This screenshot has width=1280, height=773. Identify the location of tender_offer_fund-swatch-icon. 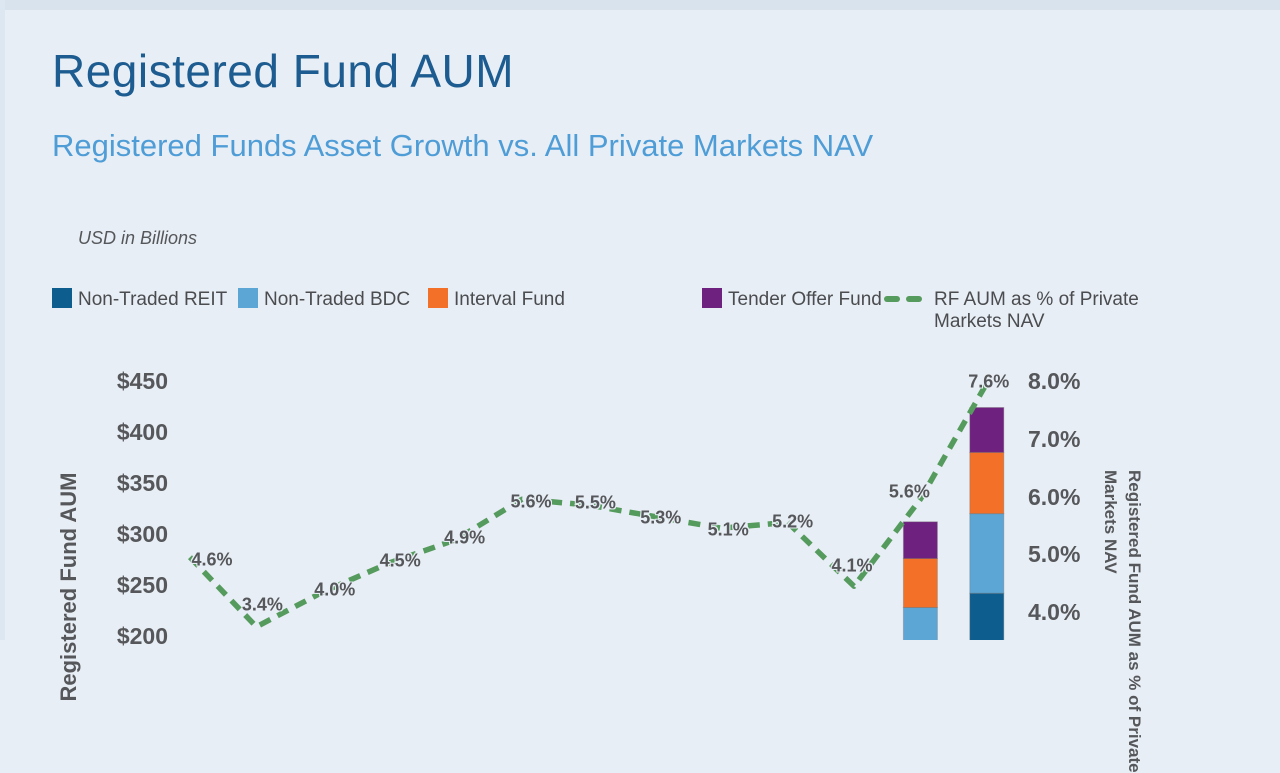
(712, 298).